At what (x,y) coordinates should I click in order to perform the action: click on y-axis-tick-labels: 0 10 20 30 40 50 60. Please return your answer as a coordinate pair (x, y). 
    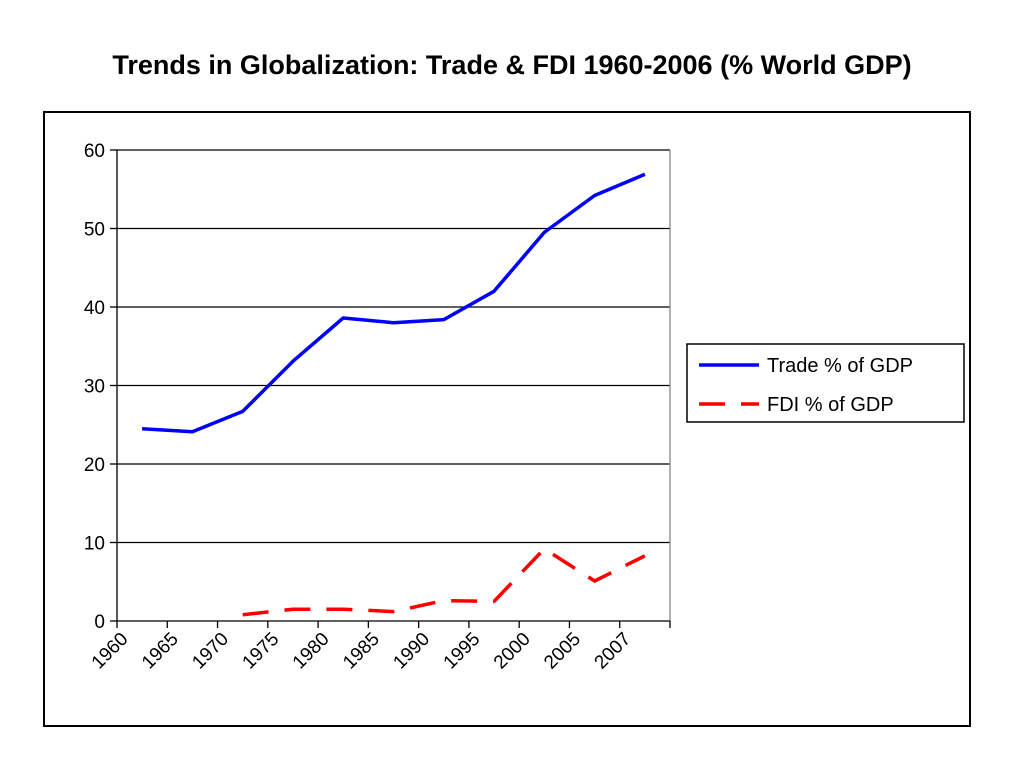
    Looking at the image, I should click on (94, 387).